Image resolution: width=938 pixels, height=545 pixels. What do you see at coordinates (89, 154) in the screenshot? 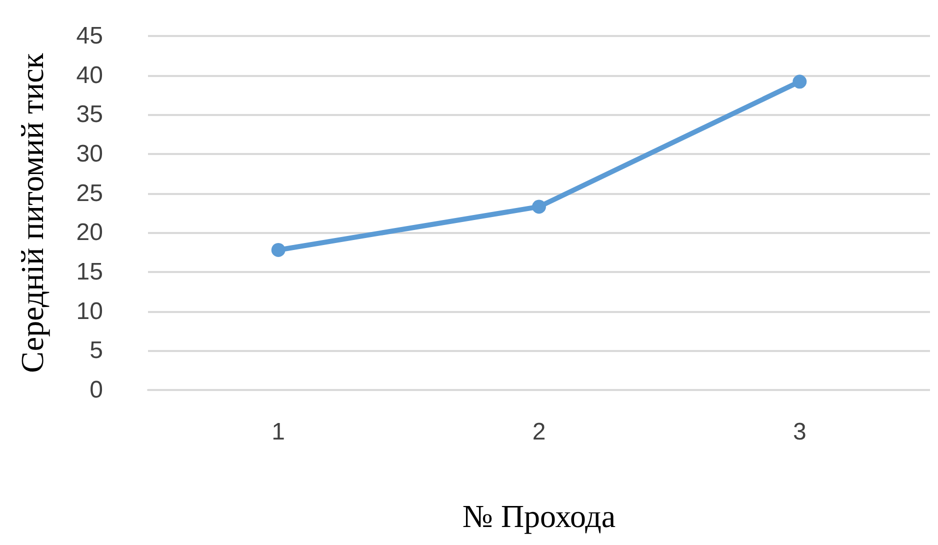
I see `y-tick-label: 30` at bounding box center [89, 154].